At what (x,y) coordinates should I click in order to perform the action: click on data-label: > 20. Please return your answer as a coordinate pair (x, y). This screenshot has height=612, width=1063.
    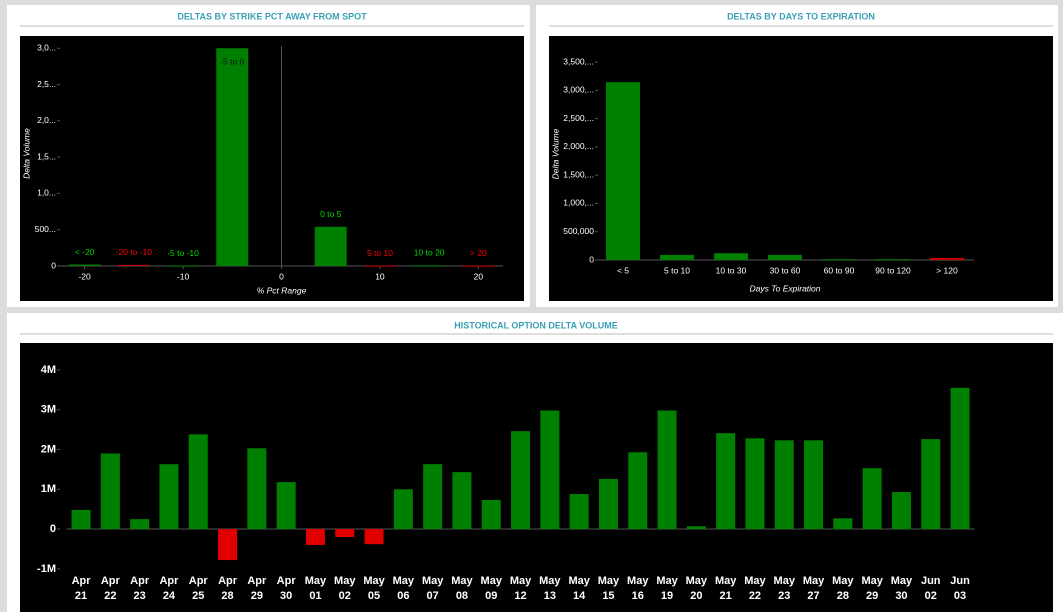
    Looking at the image, I should click on (478, 253).